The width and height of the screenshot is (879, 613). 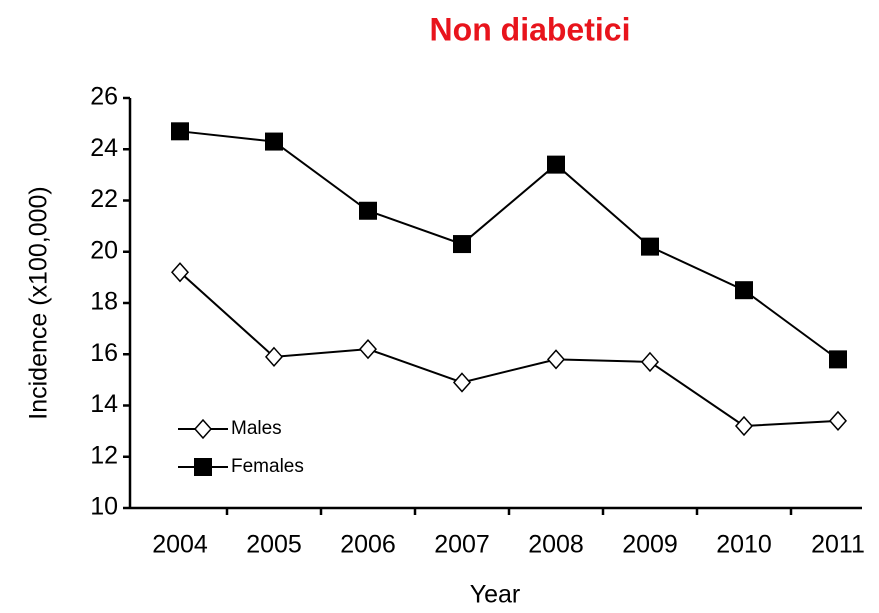 What do you see at coordinates (495, 595) in the screenshot?
I see `x-axis-label: Year` at bounding box center [495, 595].